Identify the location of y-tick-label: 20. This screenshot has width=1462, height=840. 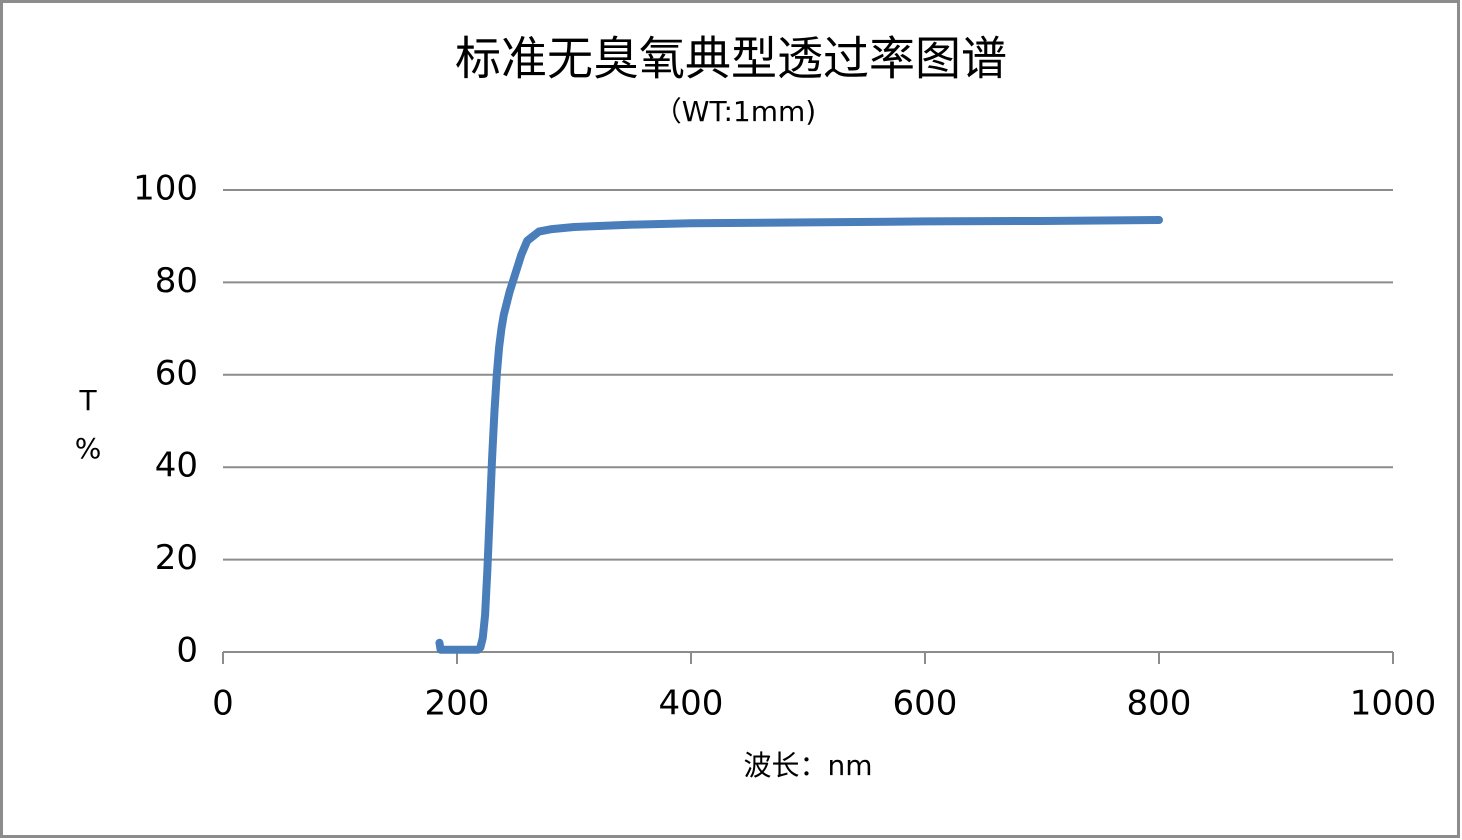
(176, 558).